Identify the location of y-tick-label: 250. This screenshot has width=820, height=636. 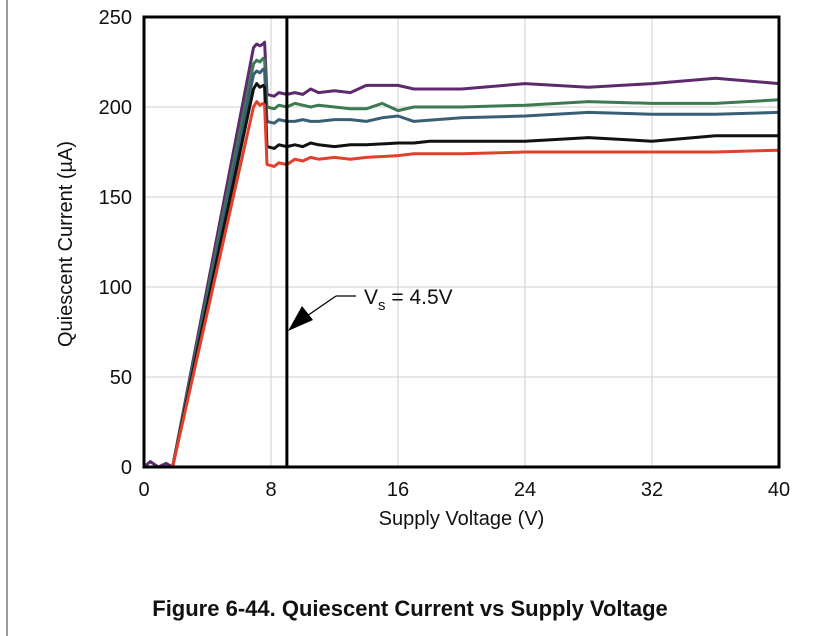
(115, 18).